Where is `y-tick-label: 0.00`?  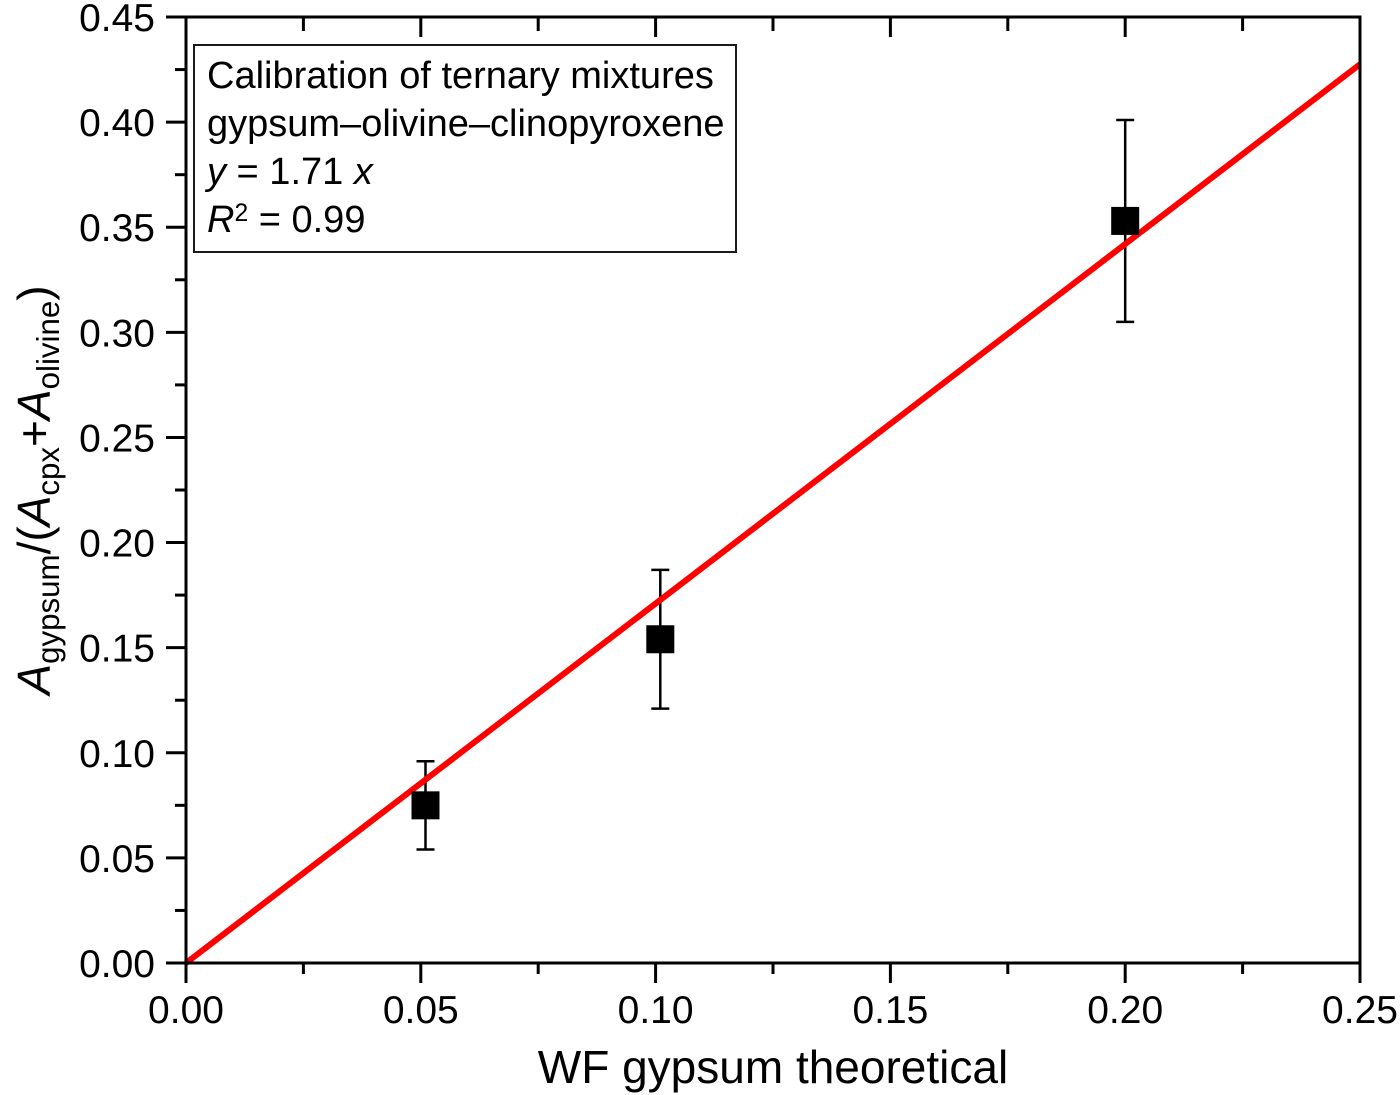
y-tick-label: 0.00 is located at coordinates (117, 964).